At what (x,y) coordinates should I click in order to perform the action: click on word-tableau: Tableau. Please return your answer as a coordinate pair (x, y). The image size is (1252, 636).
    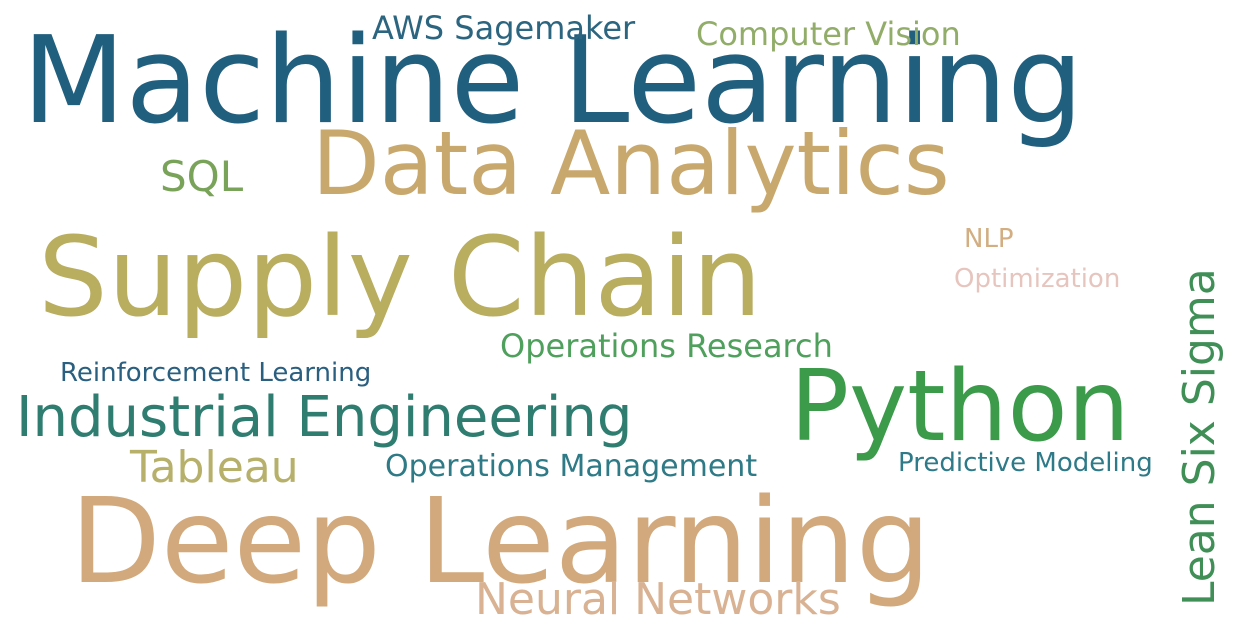
    Looking at the image, I should click on (214, 467).